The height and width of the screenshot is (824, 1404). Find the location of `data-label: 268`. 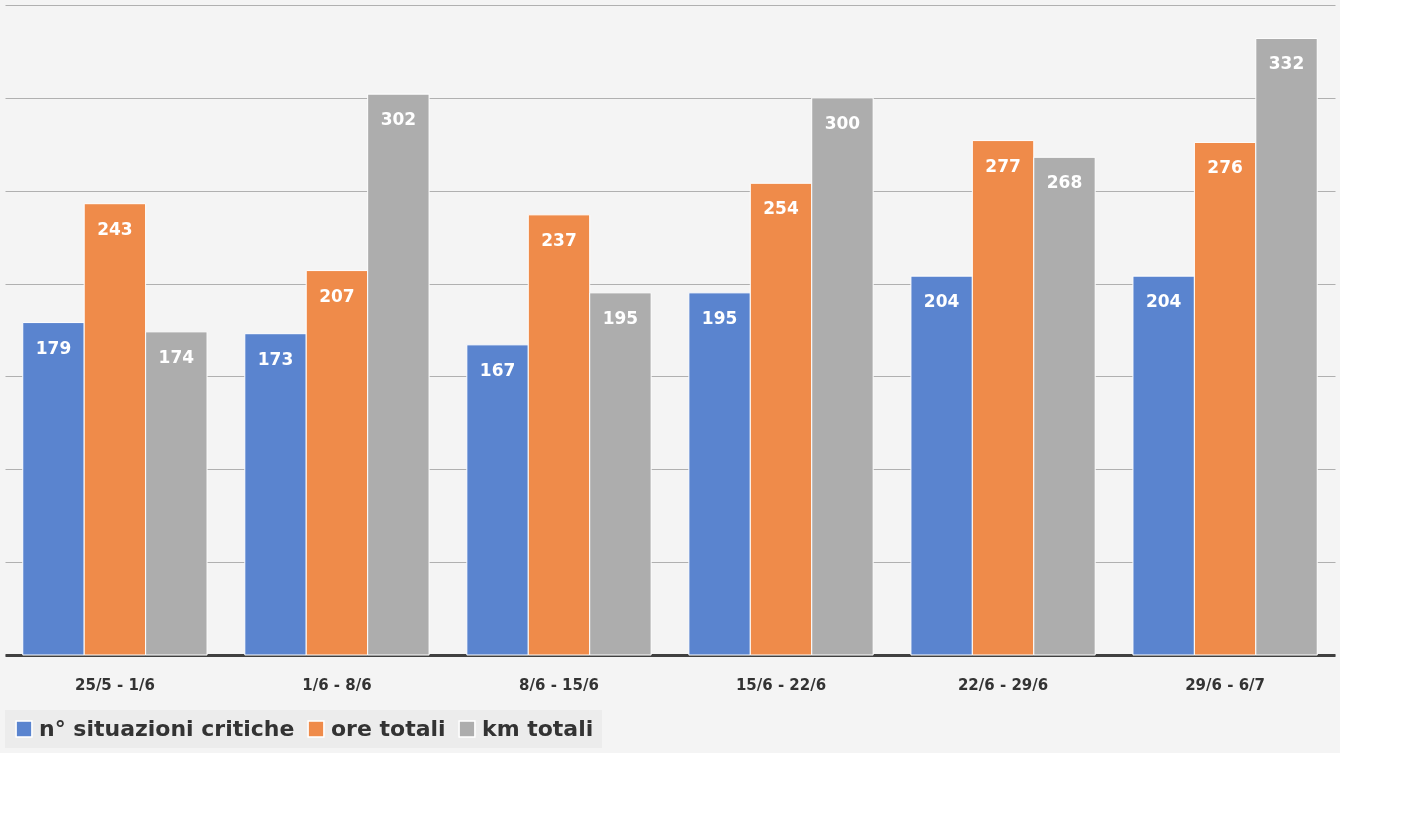

data-label: 268 is located at coordinates (1064, 182).